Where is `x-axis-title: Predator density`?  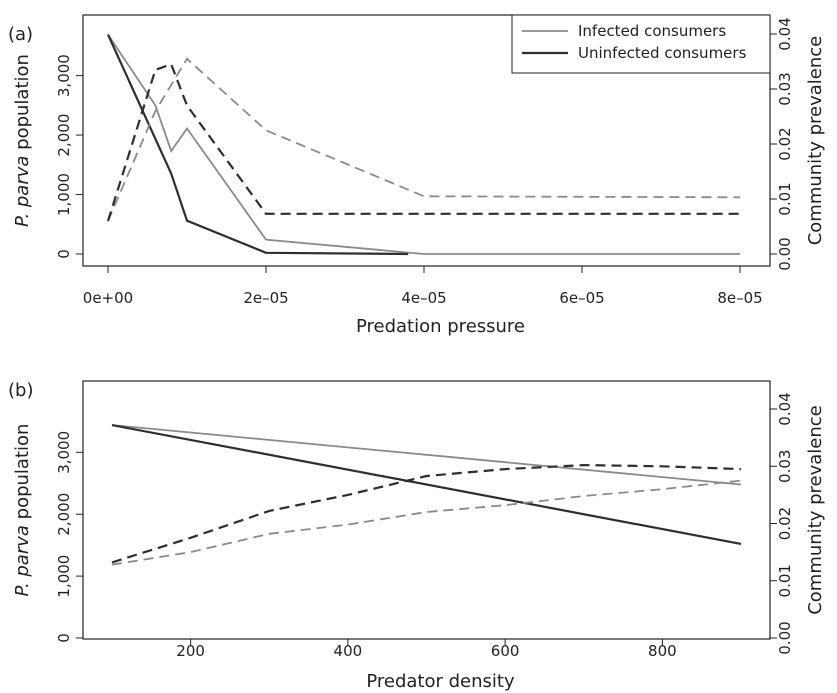 x-axis-title: Predator density is located at coordinates (440, 681).